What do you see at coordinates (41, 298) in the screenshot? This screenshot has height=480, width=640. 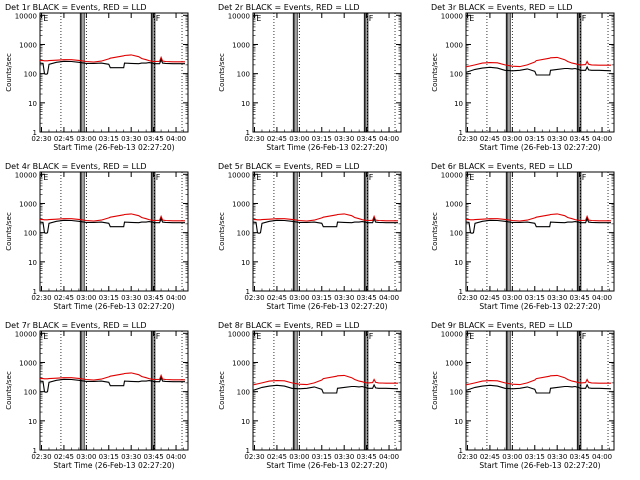 I see `panel-4-x-tick-label: 02:30` at bounding box center [41, 298].